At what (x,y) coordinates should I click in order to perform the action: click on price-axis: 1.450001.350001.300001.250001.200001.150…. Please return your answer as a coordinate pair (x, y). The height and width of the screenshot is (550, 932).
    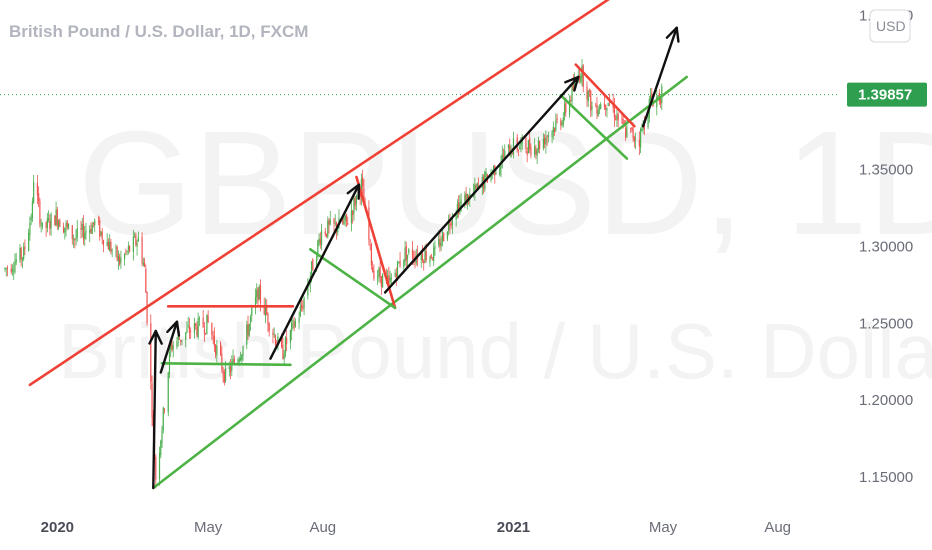
    Looking at the image, I should click on (886, 246).